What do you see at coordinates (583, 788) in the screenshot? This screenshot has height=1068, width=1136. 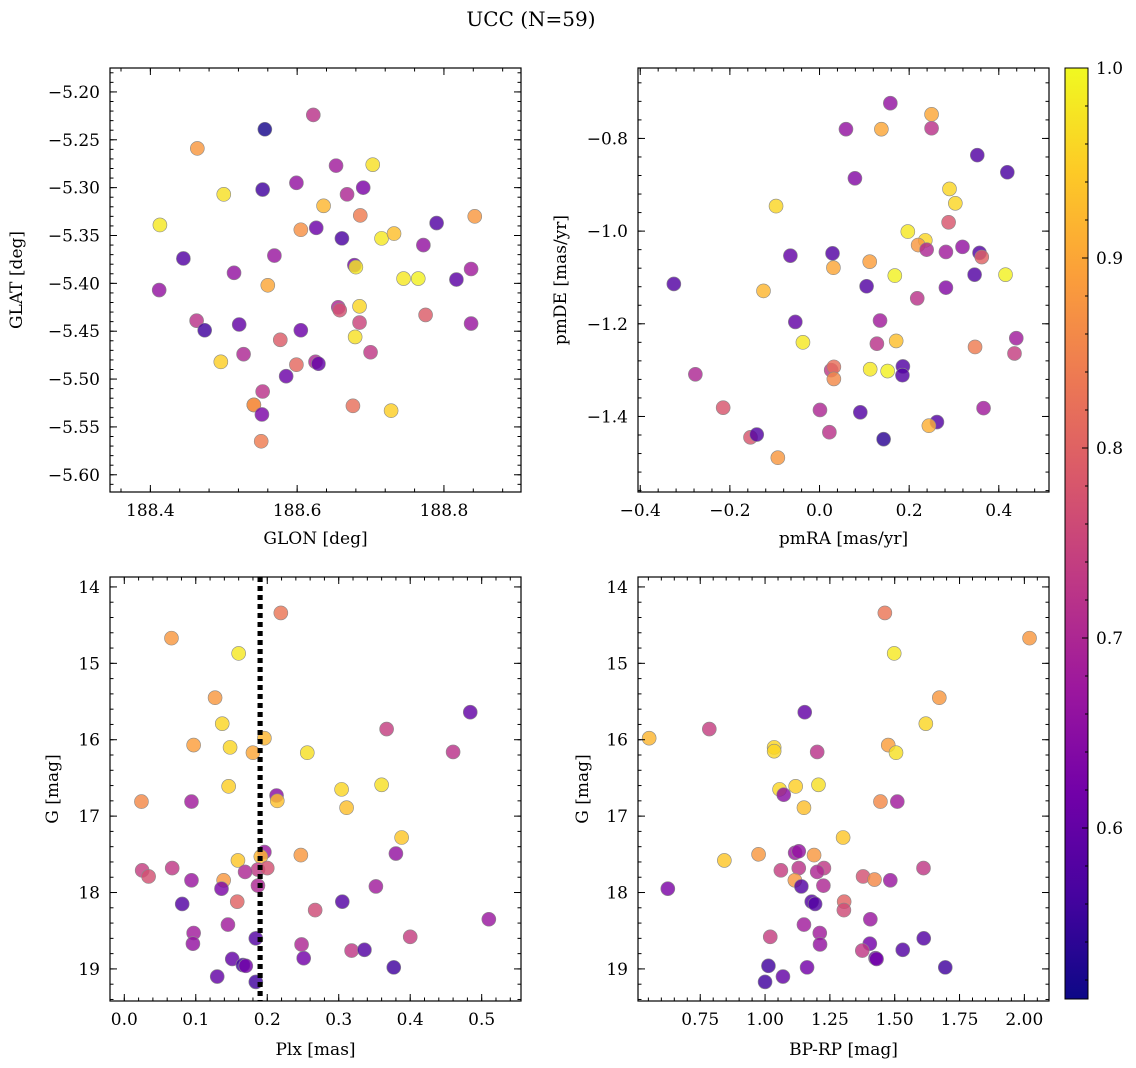 I see `ylabel-g-right: G [mag]` at bounding box center [583, 788].